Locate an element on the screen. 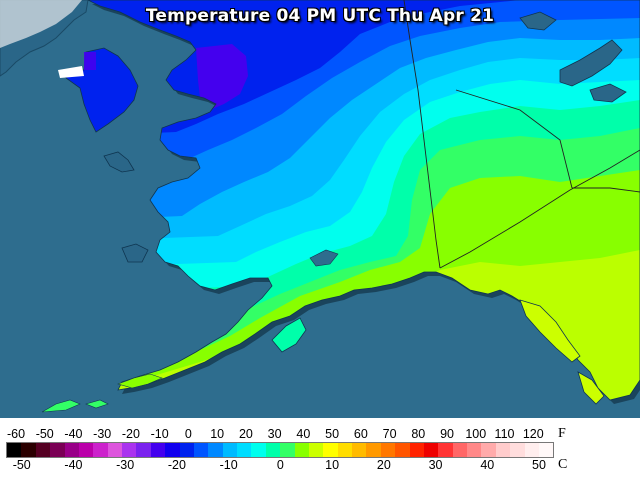 The height and width of the screenshot is (480, 640). fahrenheit-tick-label: 10 is located at coordinates (217, 434).